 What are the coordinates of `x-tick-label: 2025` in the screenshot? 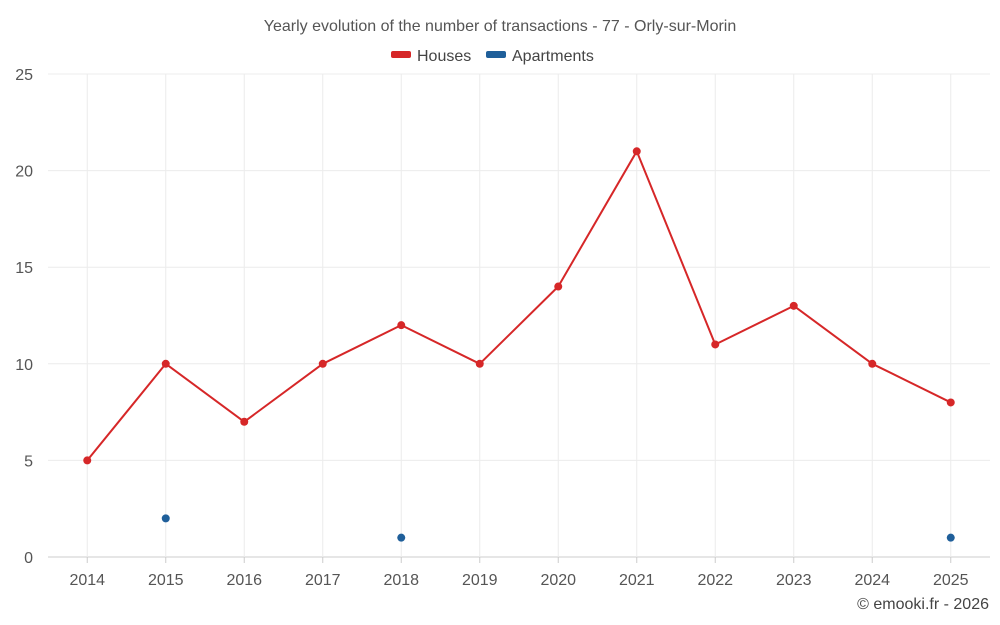 It's located at (951, 580).